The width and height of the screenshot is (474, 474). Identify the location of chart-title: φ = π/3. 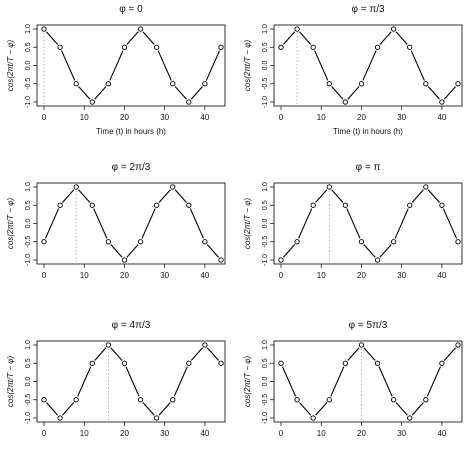
(368, 9).